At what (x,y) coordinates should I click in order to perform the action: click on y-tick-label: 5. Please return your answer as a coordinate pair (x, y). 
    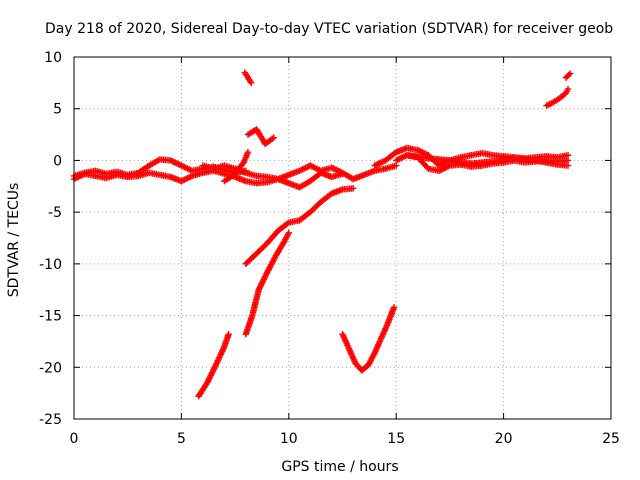
    Looking at the image, I should click on (57, 110).